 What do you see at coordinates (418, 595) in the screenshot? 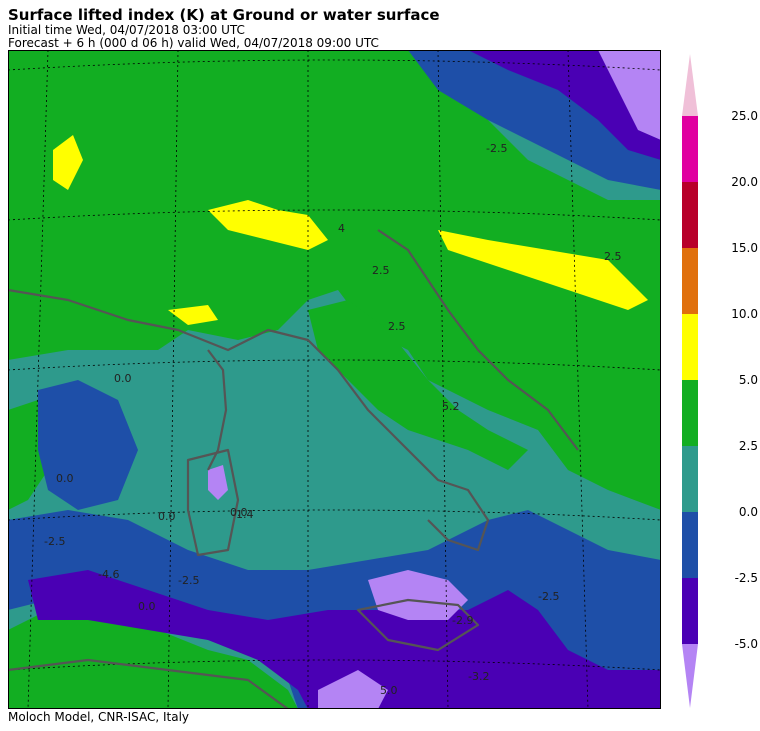
I see `field-lavender-sicily` at bounding box center [418, 595].